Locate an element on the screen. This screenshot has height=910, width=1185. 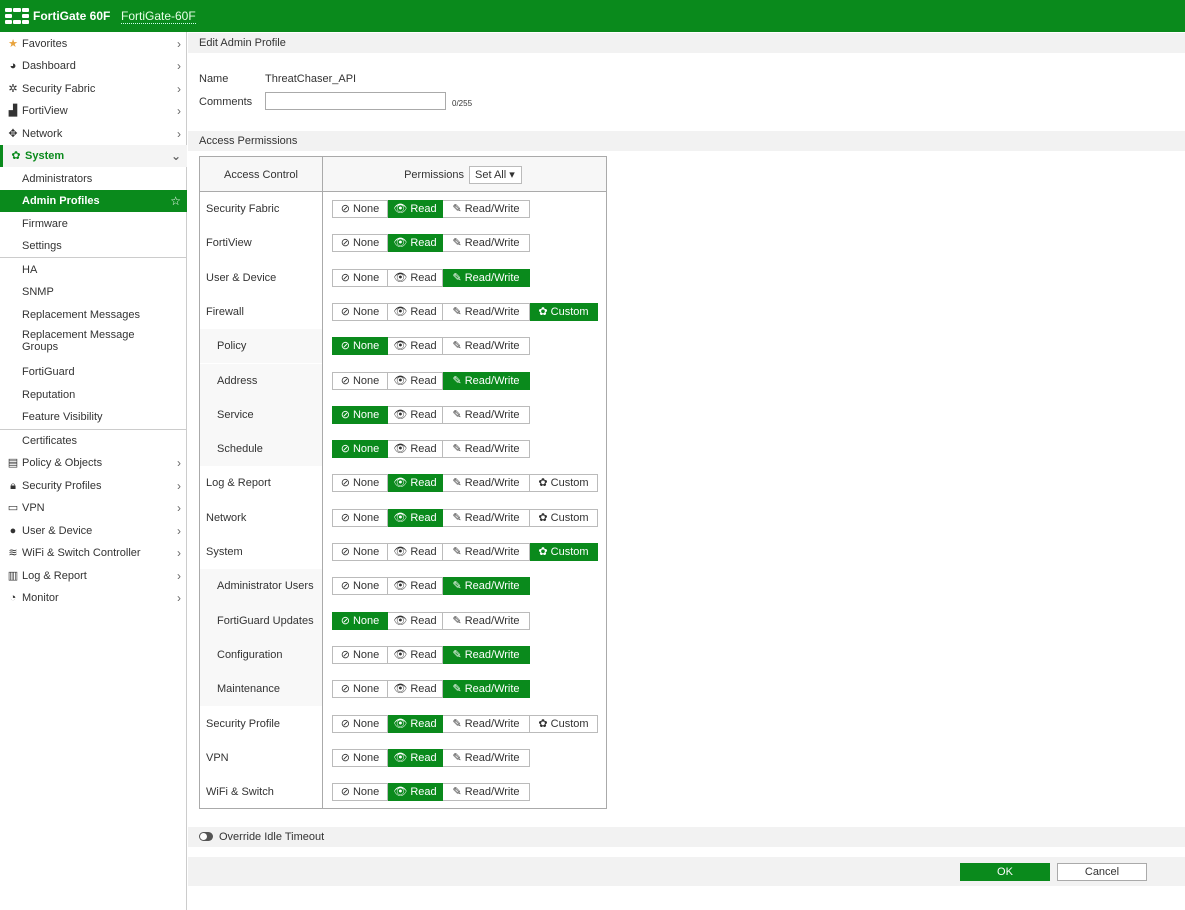
sidebar-item-wifi-switch-controller: ≋ WiFi & Switch Controller › is located at coordinates (93, 553).